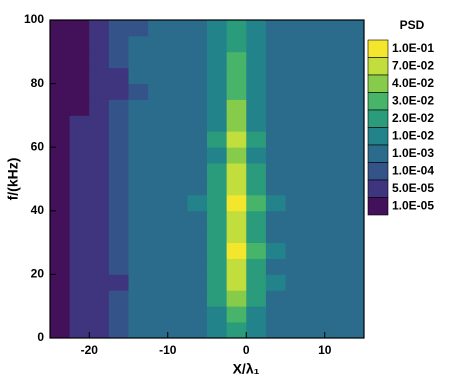 The height and width of the screenshot is (382, 457). I want to click on y-axis-label: f/(kHz), so click(13, 179).